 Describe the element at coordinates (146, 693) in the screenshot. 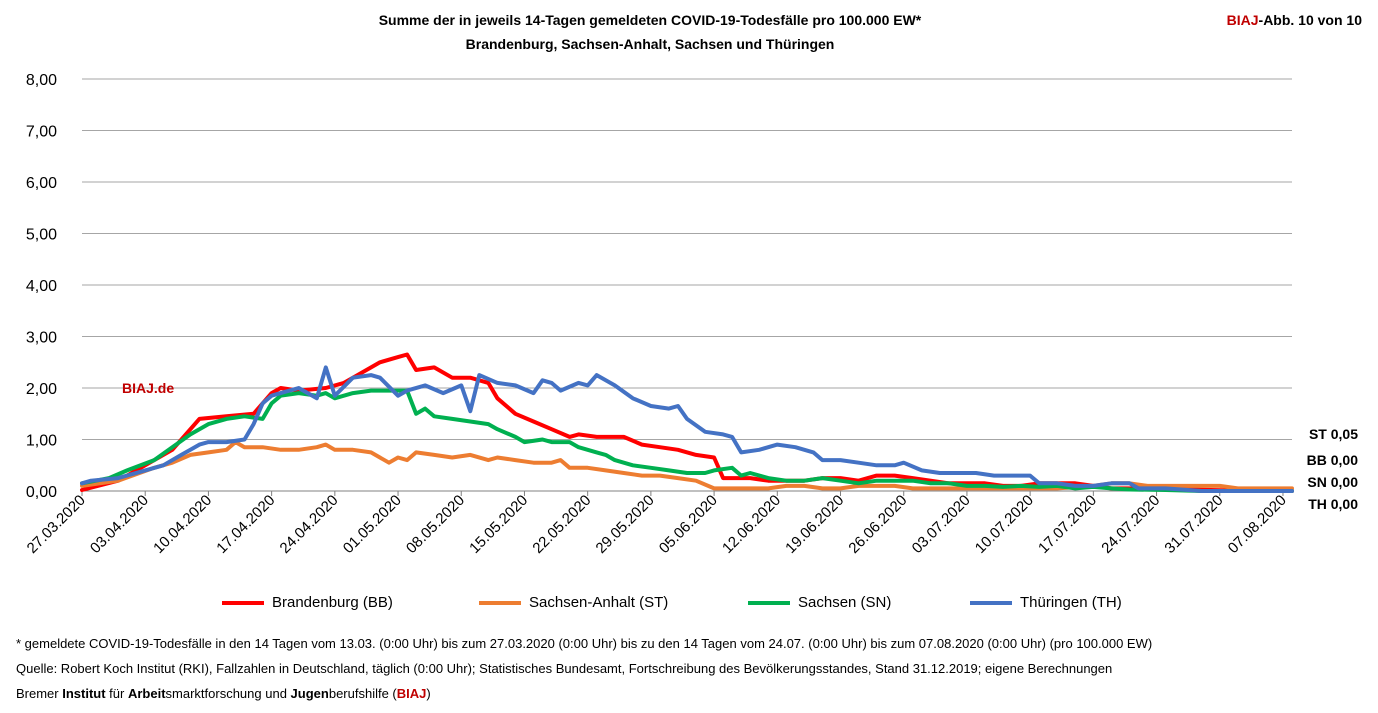

I see `org-part-bold: Arbeit` at that location.